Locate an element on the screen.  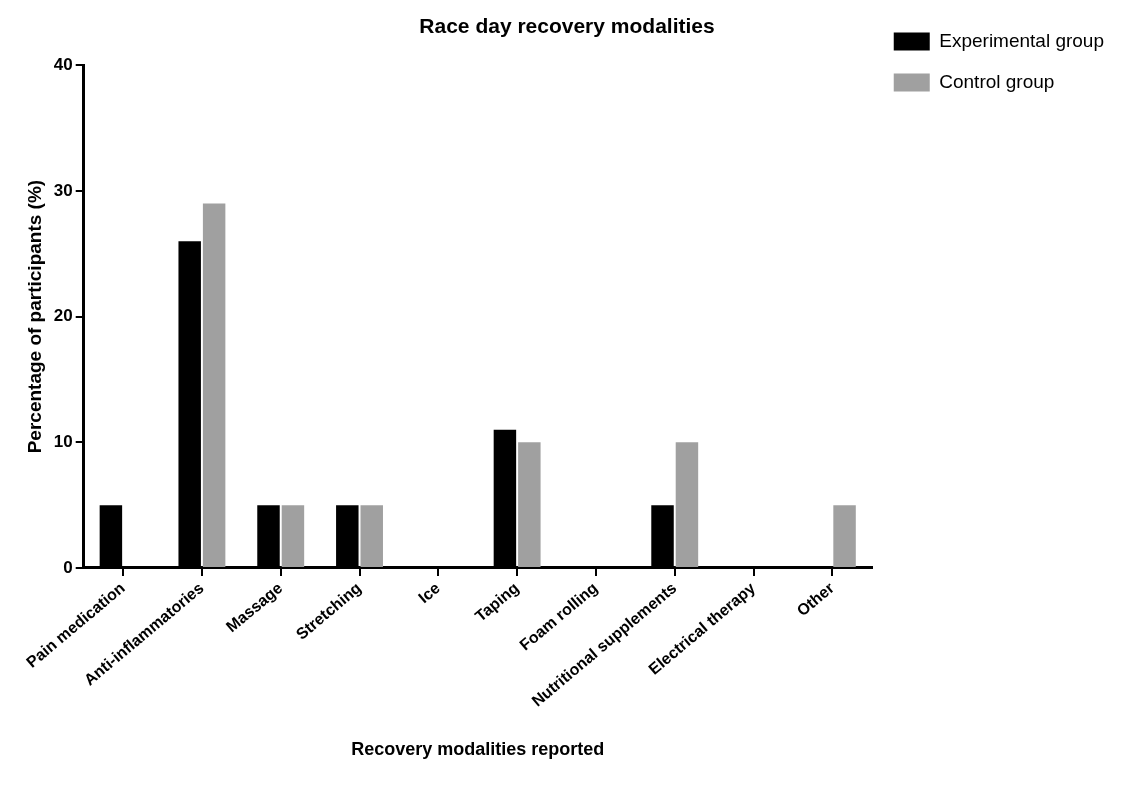
y-axis-title: Percentage of participants (%) is located at coordinates (34, 316).